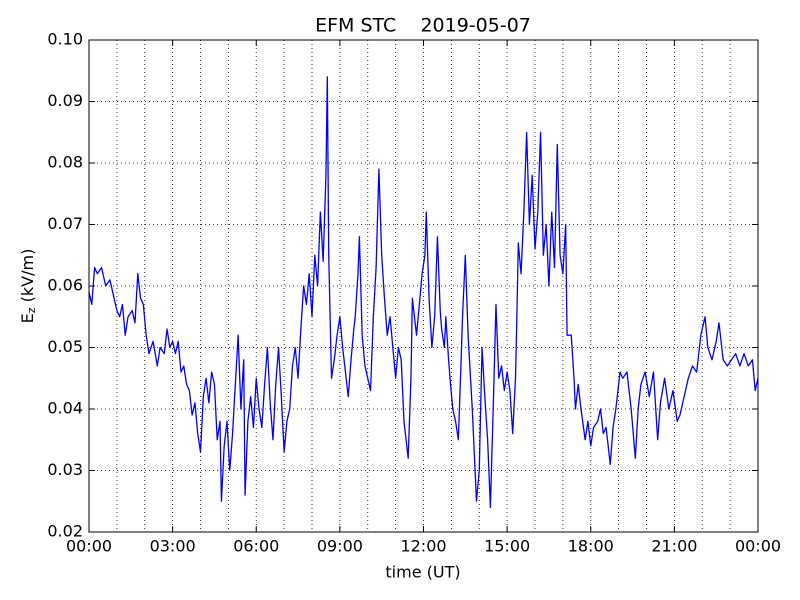  Describe the element at coordinates (423, 546) in the screenshot. I see `x-tick-label: 12:00` at that location.